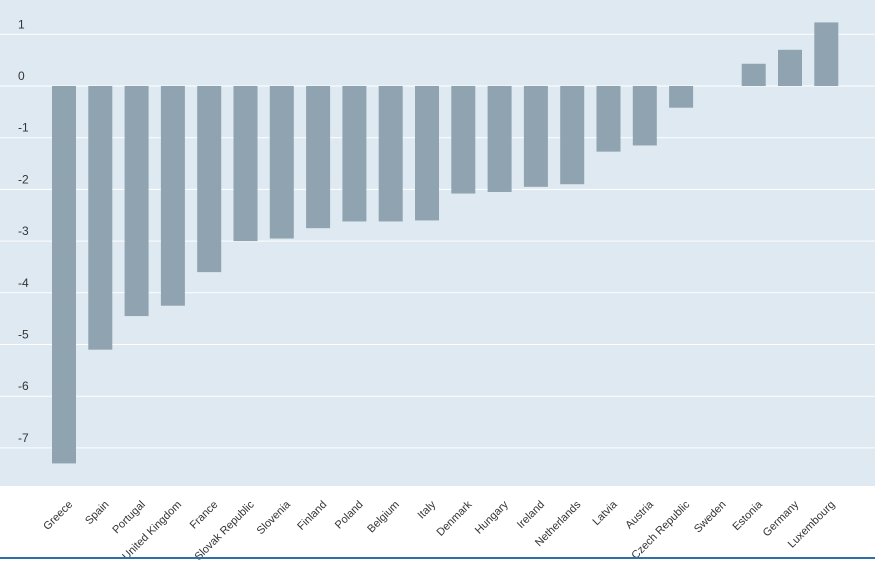  What do you see at coordinates (23, 128) in the screenshot?
I see `y-tick-label: -1` at bounding box center [23, 128].